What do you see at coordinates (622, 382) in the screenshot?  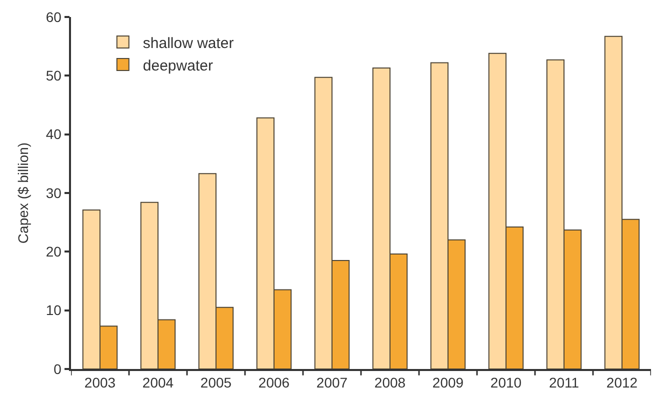 I see `x-tick-label: 2012` at bounding box center [622, 382].